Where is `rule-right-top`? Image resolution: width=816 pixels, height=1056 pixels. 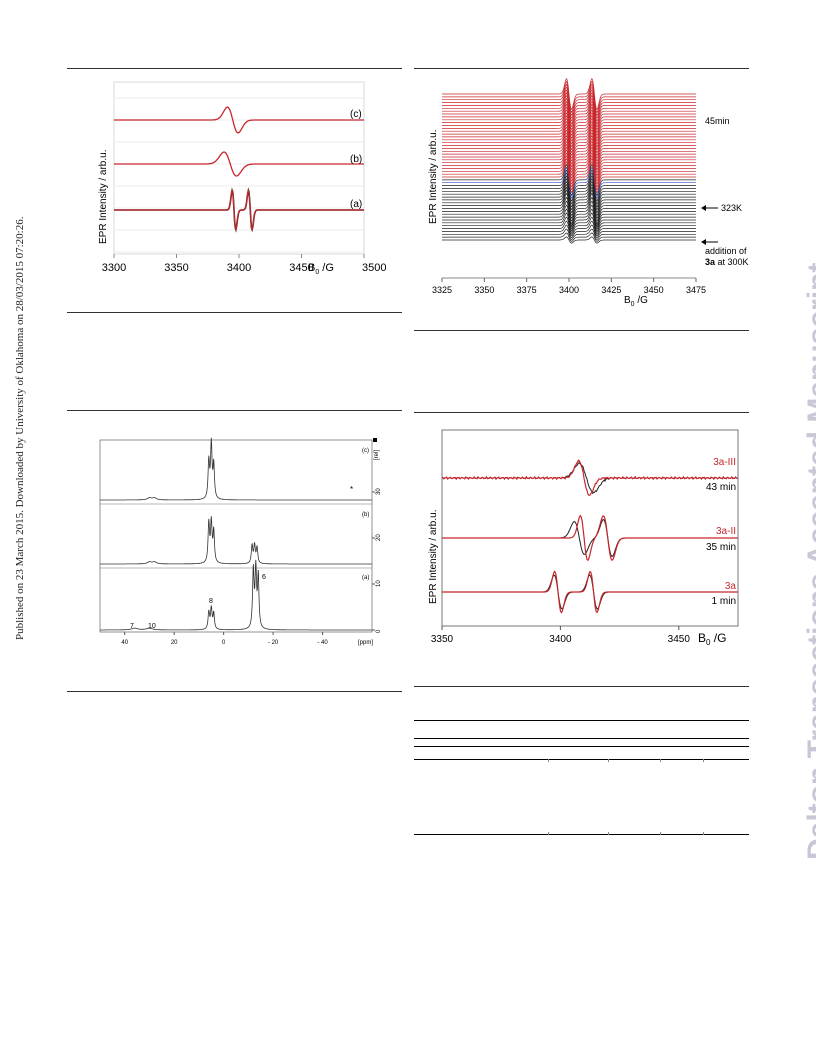 rule-right-top is located at coordinates (581, 68).